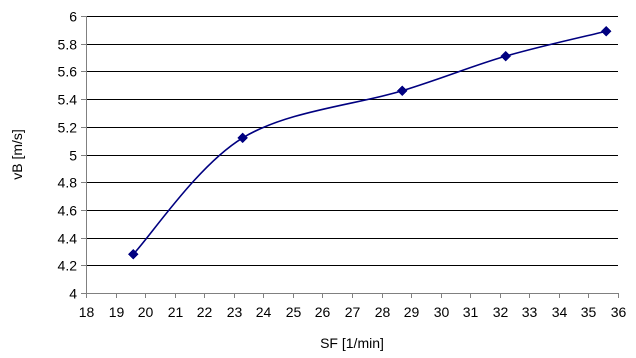 The height and width of the screenshot is (358, 636). I want to click on x-tick-label: 33, so click(530, 312).